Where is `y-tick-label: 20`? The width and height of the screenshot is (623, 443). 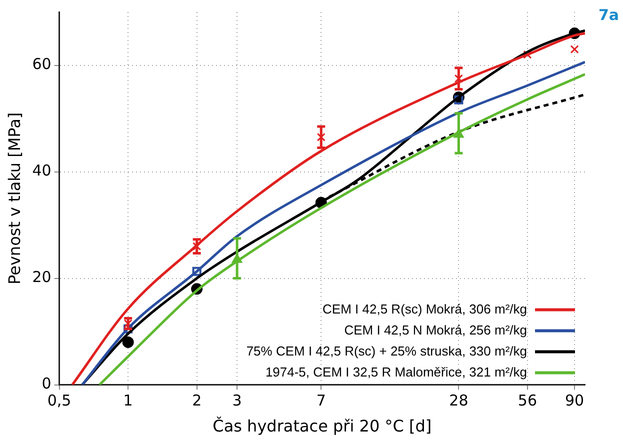 y-tick-label: 20 is located at coordinates (42, 277).